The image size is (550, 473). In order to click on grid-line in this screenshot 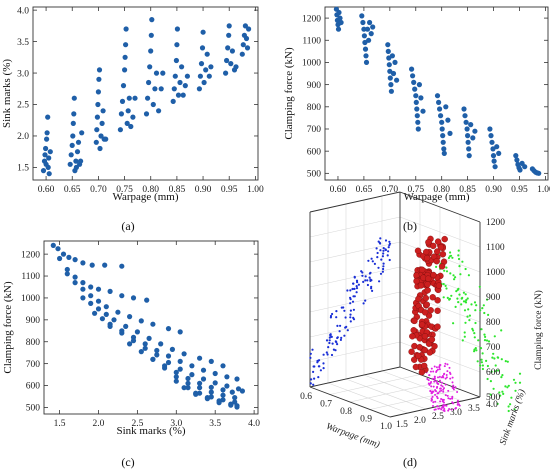, I will do `click(355, 327)`.